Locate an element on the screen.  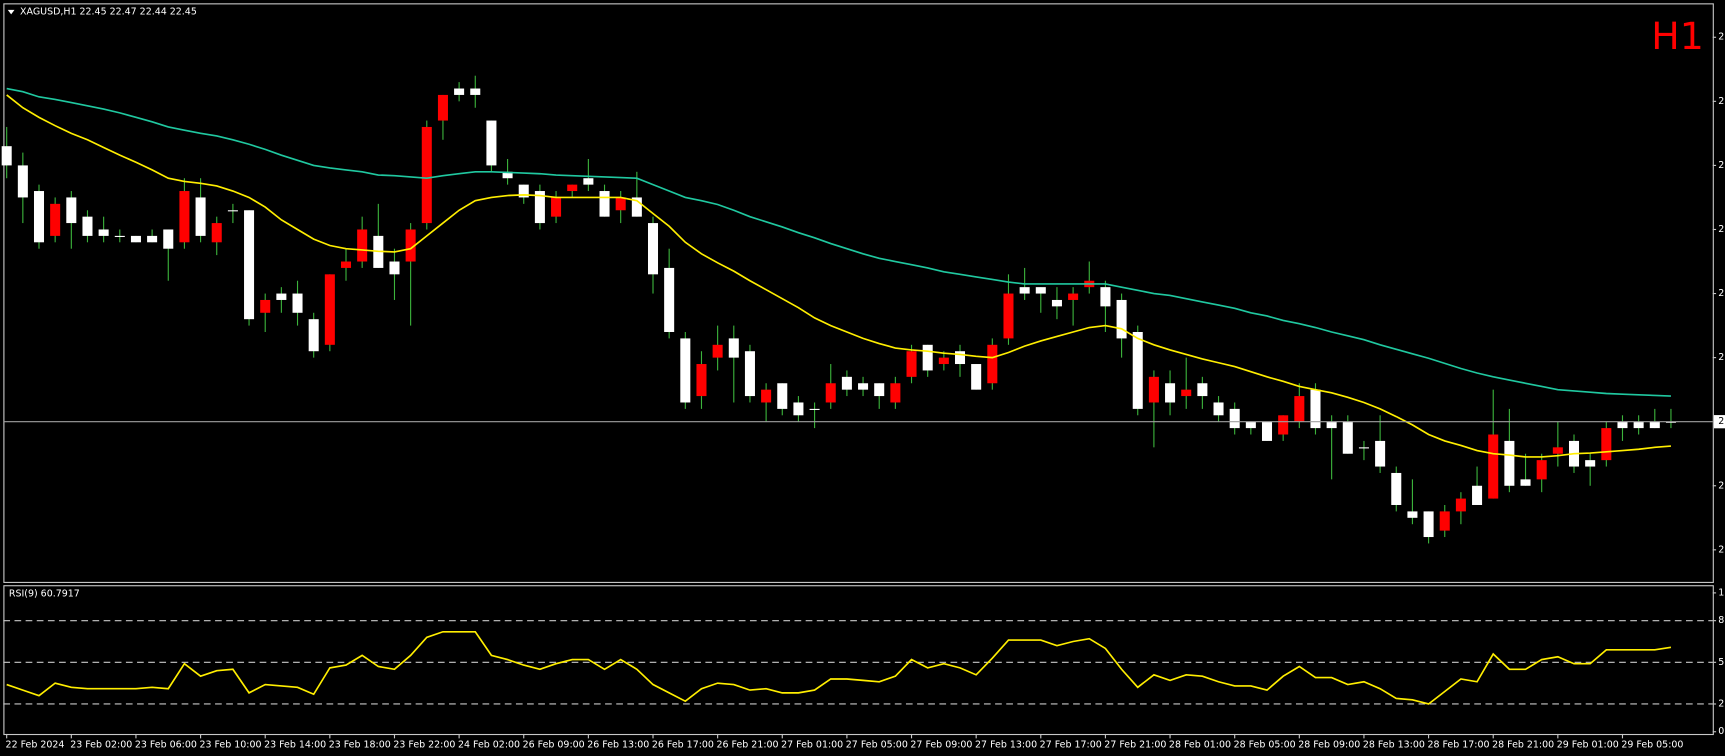
x-tick-label: 27 Feb 21:00 is located at coordinates (1135, 745).